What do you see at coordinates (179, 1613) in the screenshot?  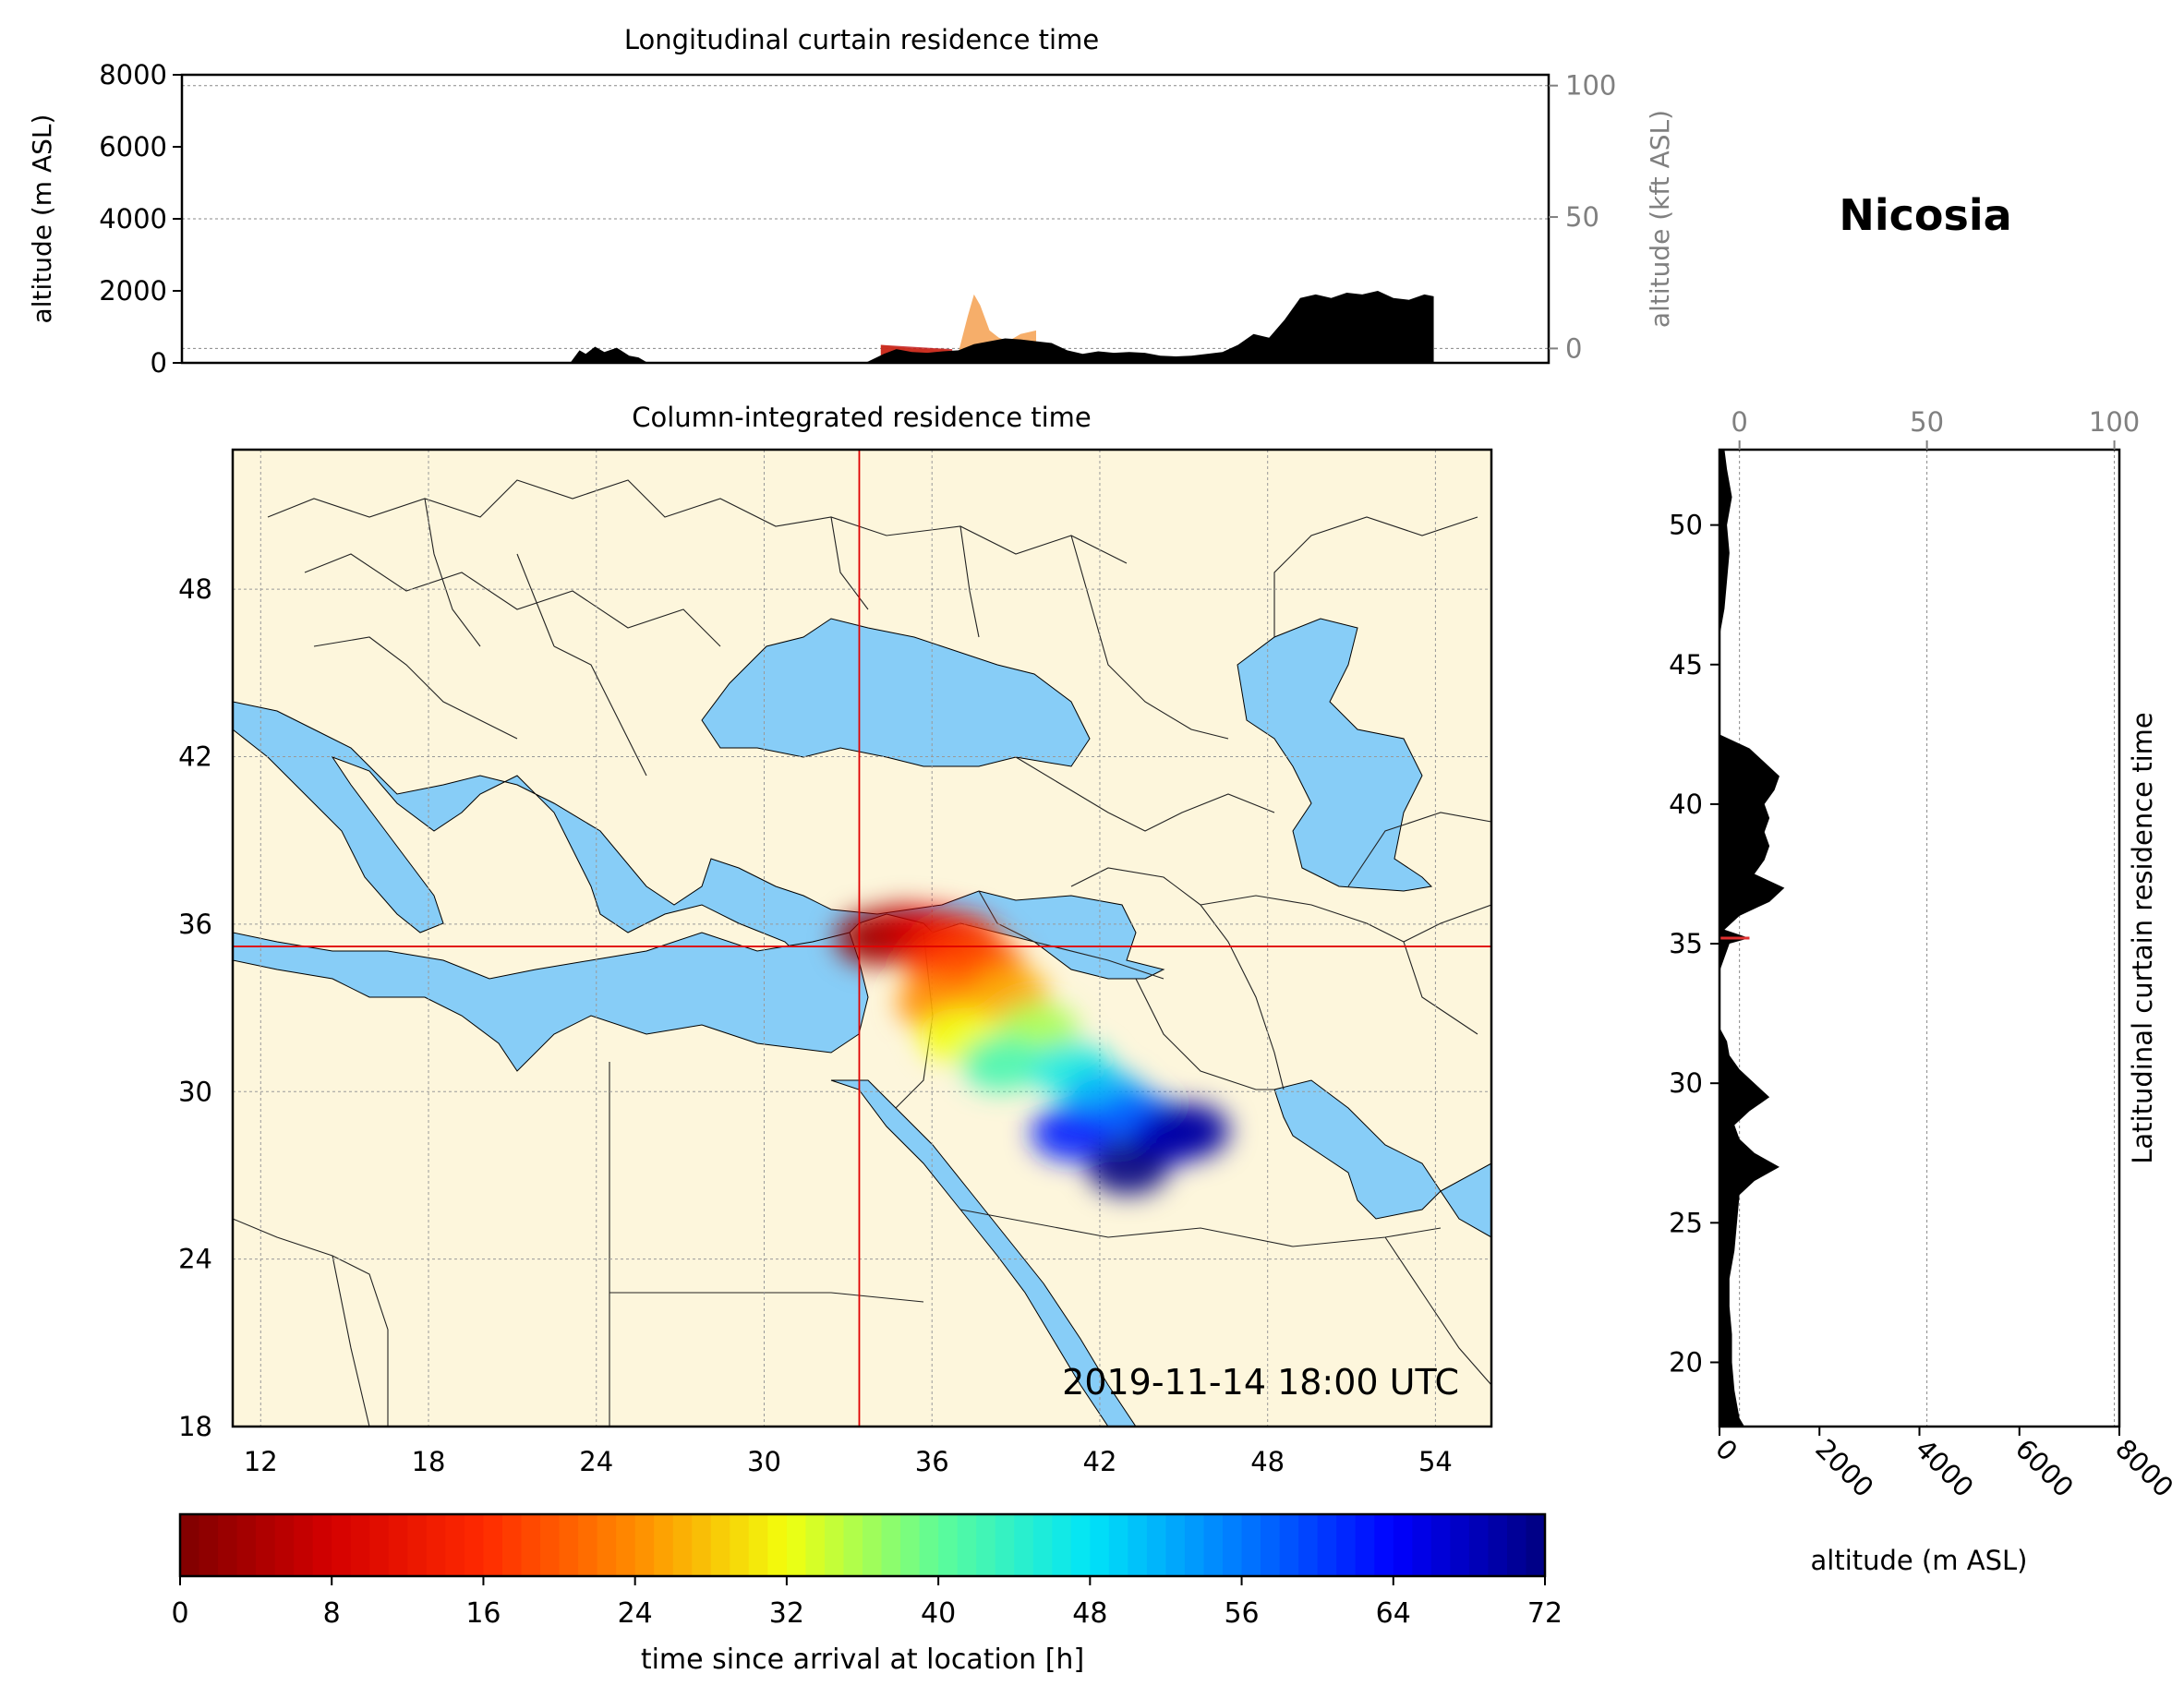 I see `colorbar-tick-label: 0` at bounding box center [179, 1613].